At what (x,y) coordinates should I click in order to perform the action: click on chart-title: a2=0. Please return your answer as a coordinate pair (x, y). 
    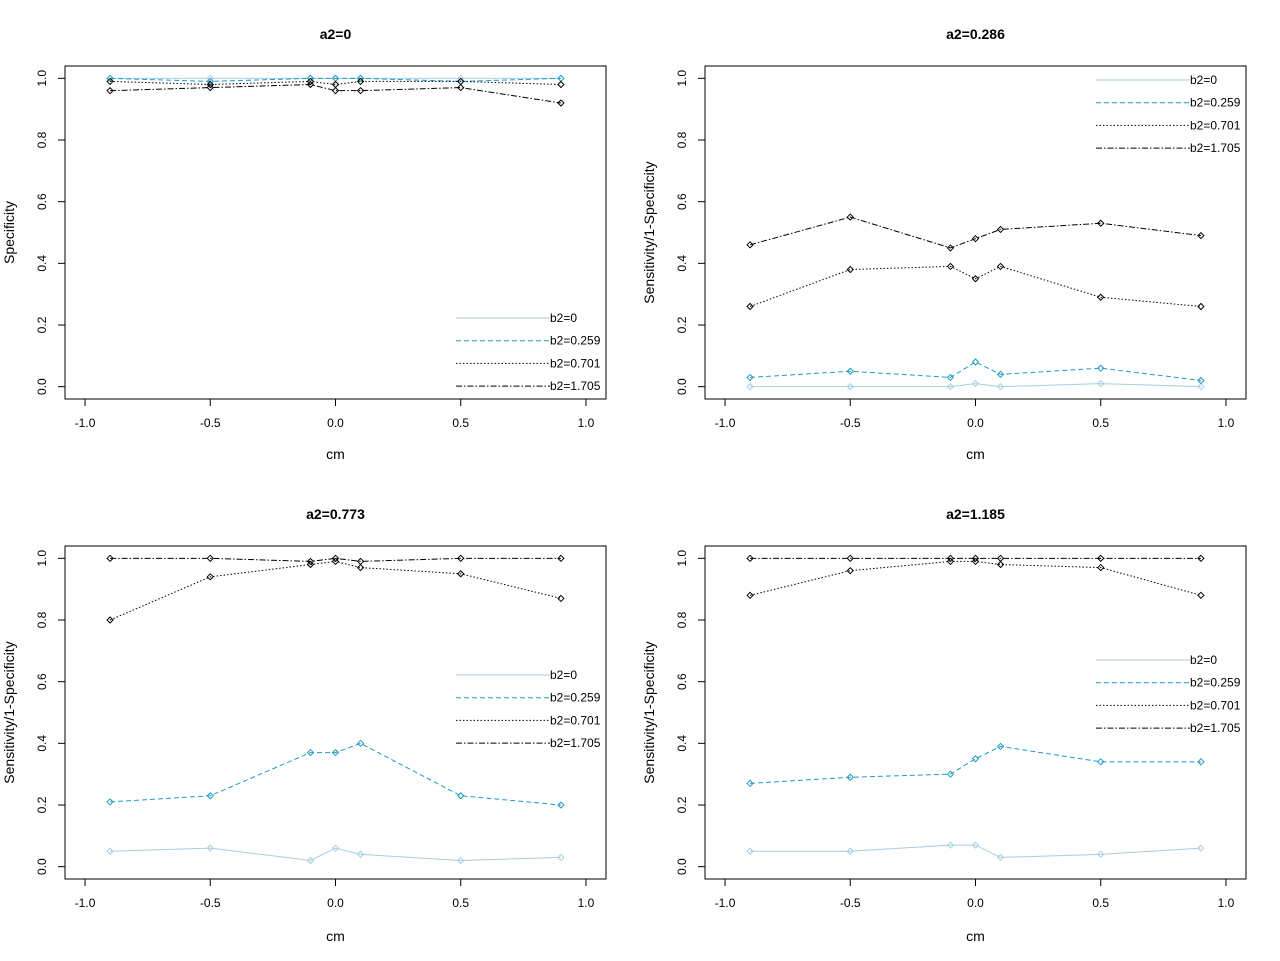
    Looking at the image, I should click on (336, 34).